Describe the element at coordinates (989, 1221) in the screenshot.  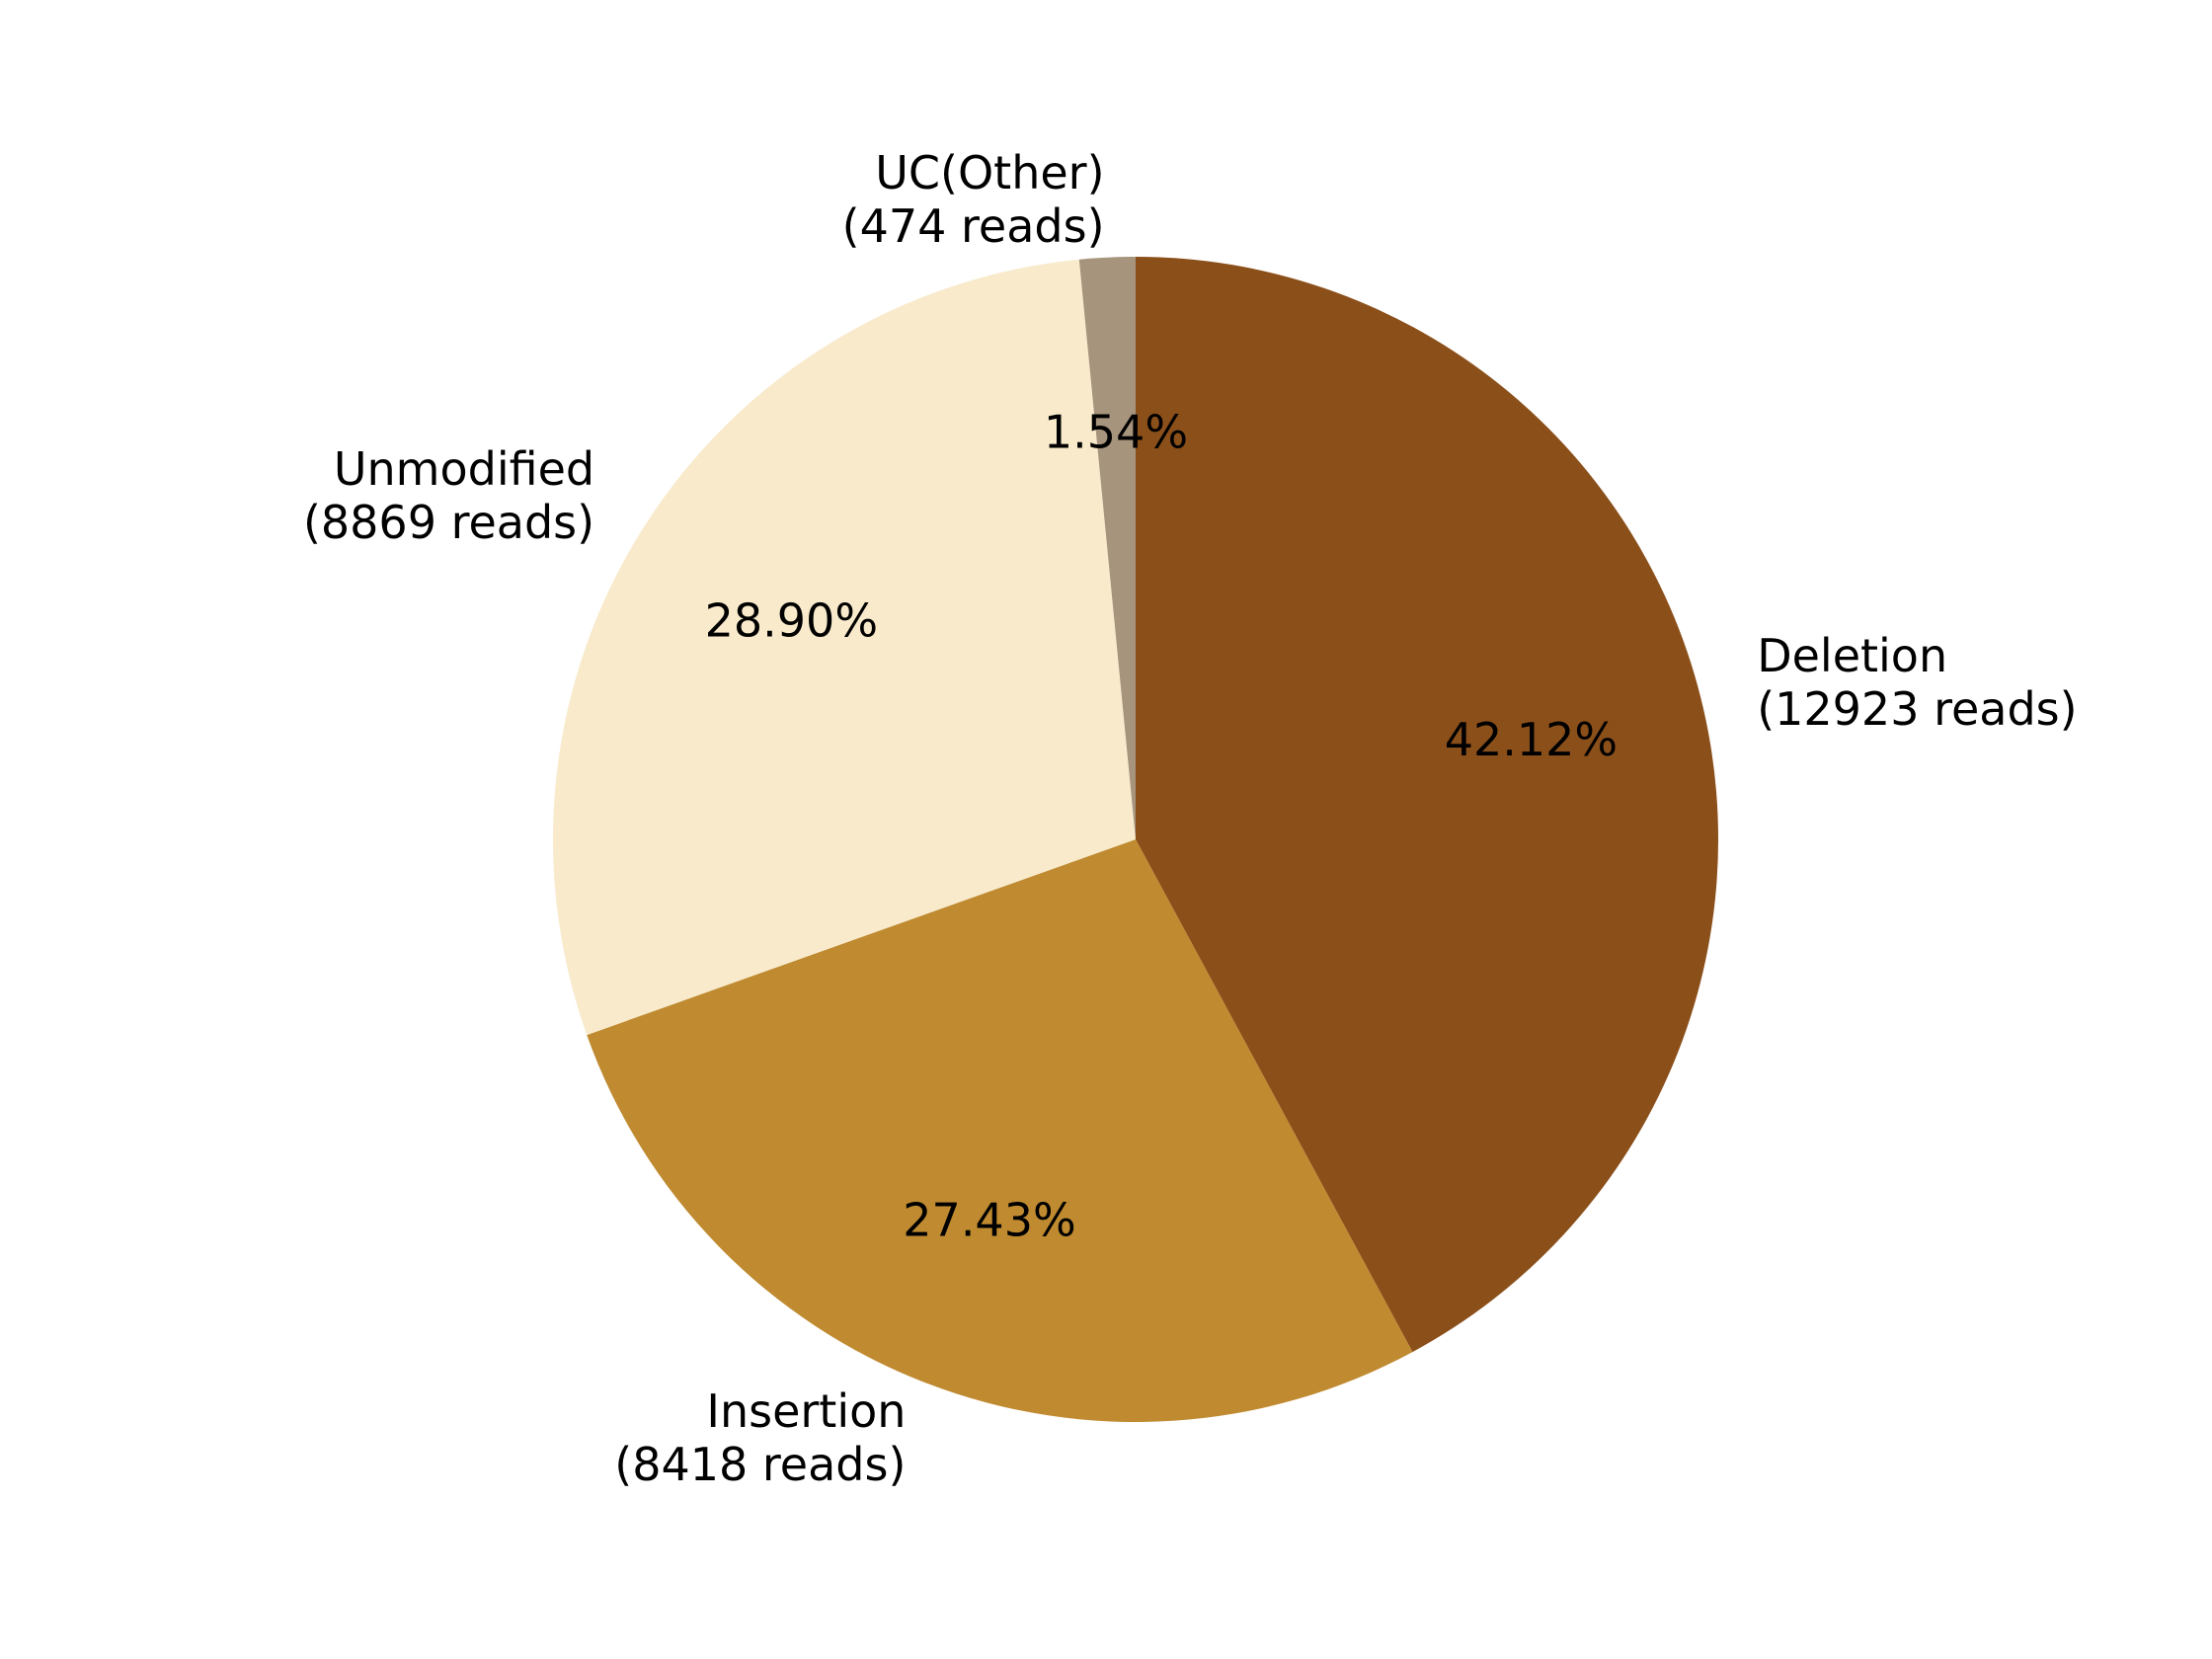
I see `percent-label-insertion: 27.43%` at that location.